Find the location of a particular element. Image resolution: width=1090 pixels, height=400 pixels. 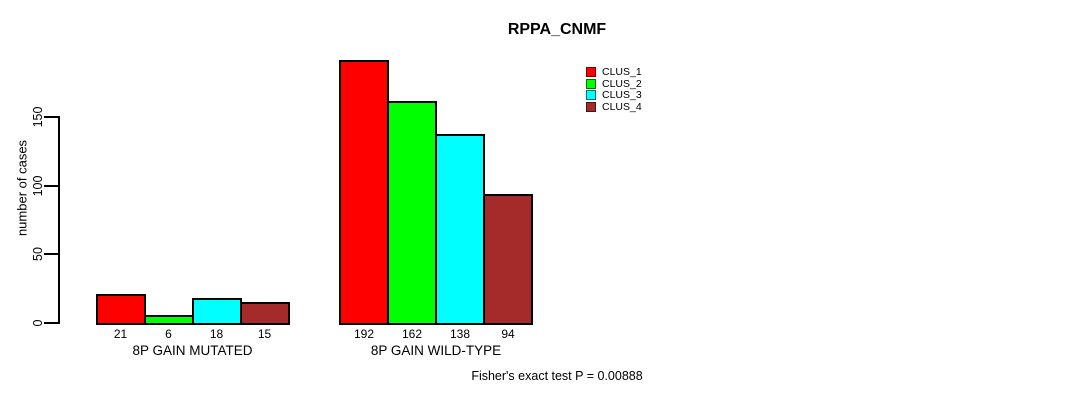

legend-label: CLUS_2 is located at coordinates (622, 83).